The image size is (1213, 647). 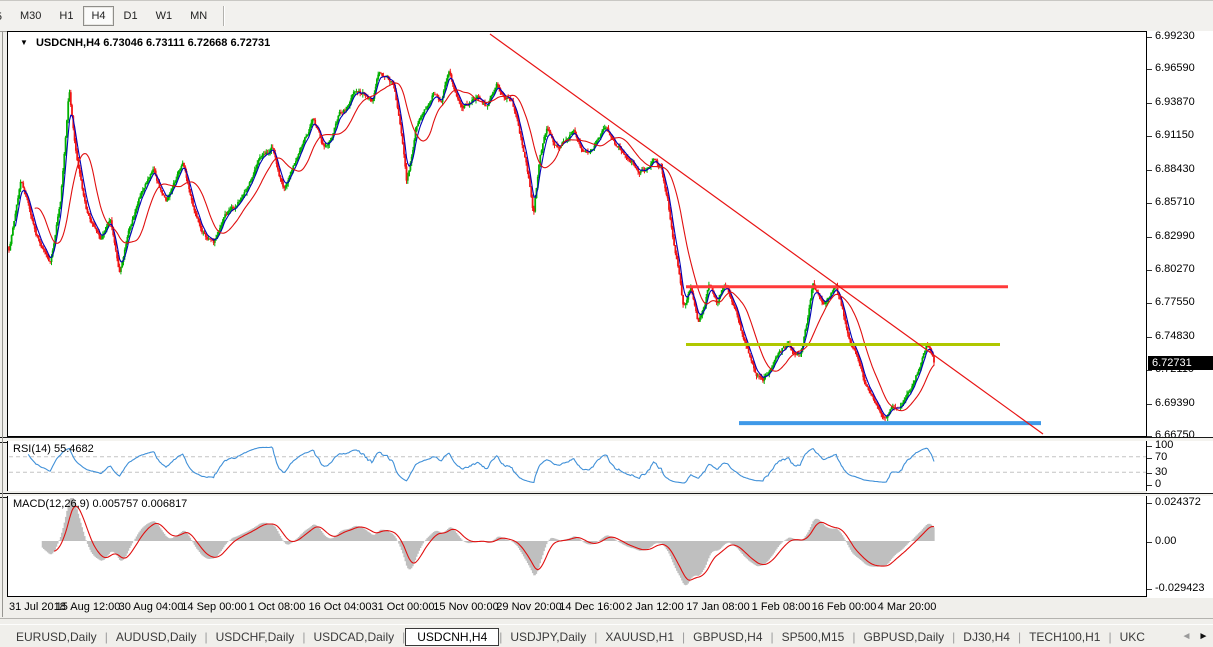 What do you see at coordinates (354, 636) in the screenshot?
I see `tab-usdcad-daily: USDCAD,Daily` at bounding box center [354, 636].